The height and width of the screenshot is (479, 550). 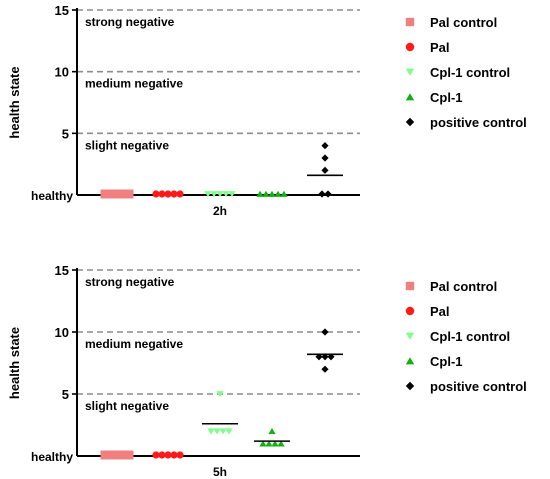 I want to click on x-axis-label: 2h, so click(x=220, y=211).